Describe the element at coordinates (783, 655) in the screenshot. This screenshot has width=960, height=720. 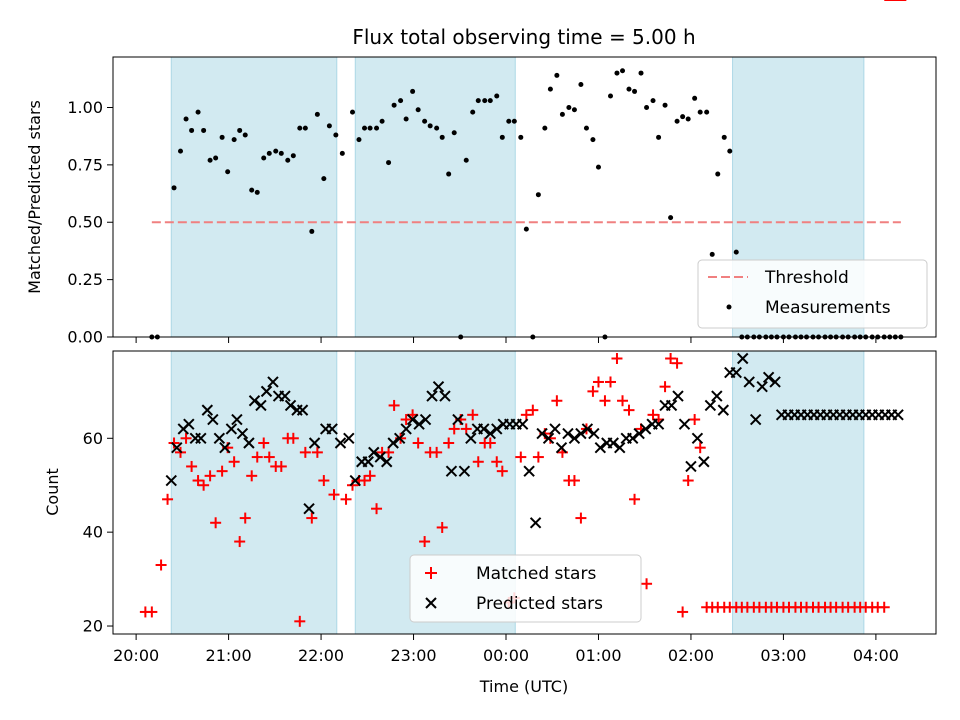
I see `x-tick-label: 03:00` at that location.